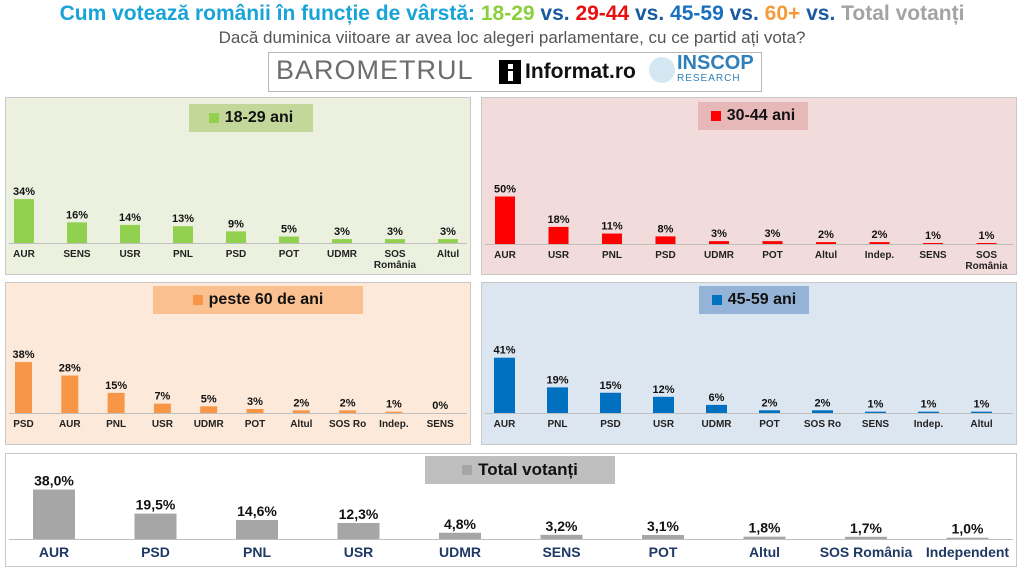 The width and height of the screenshot is (1024, 569). What do you see at coordinates (602, 13) in the screenshot?
I see `title-part: 29-44` at bounding box center [602, 13].